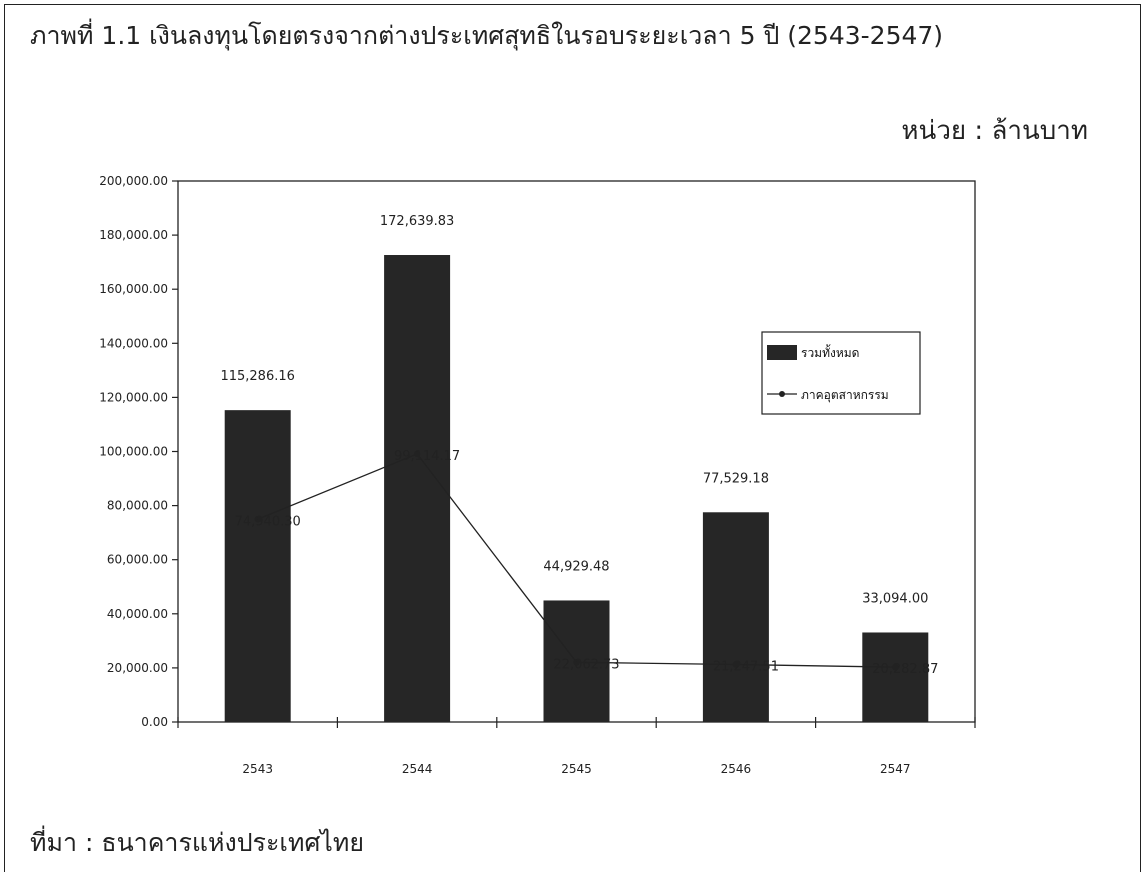 This screenshot has width=1146, height=872. I want to click on x-tick-label: 2547, so click(895, 769).